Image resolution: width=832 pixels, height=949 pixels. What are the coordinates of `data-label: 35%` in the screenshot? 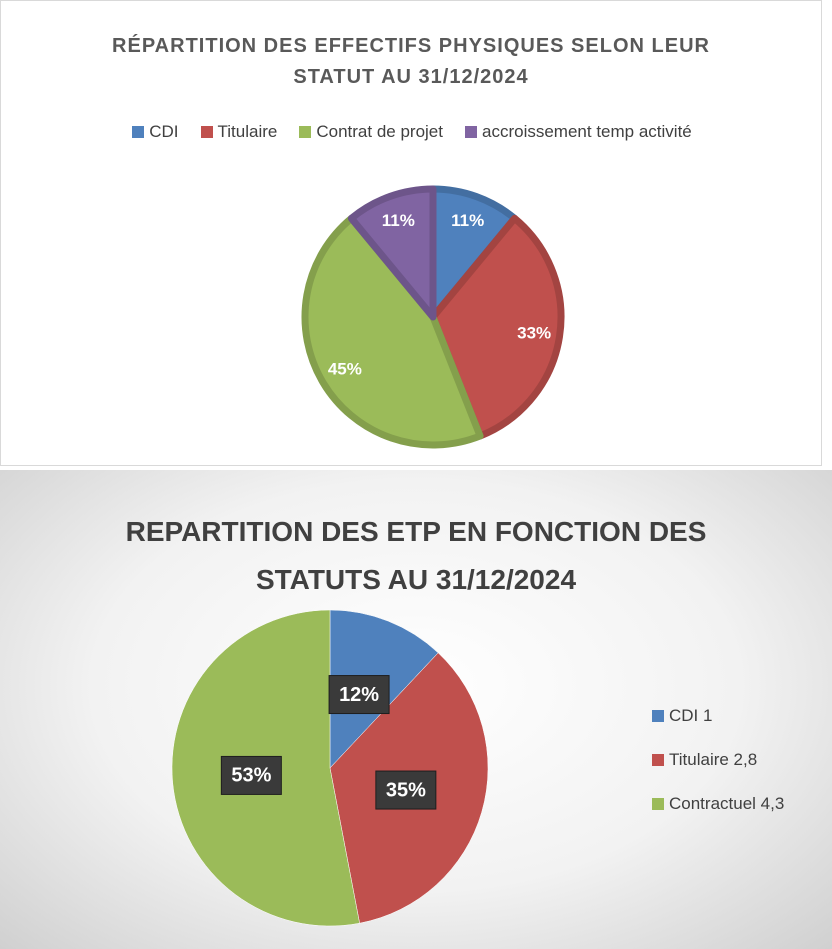 It's located at (406, 790).